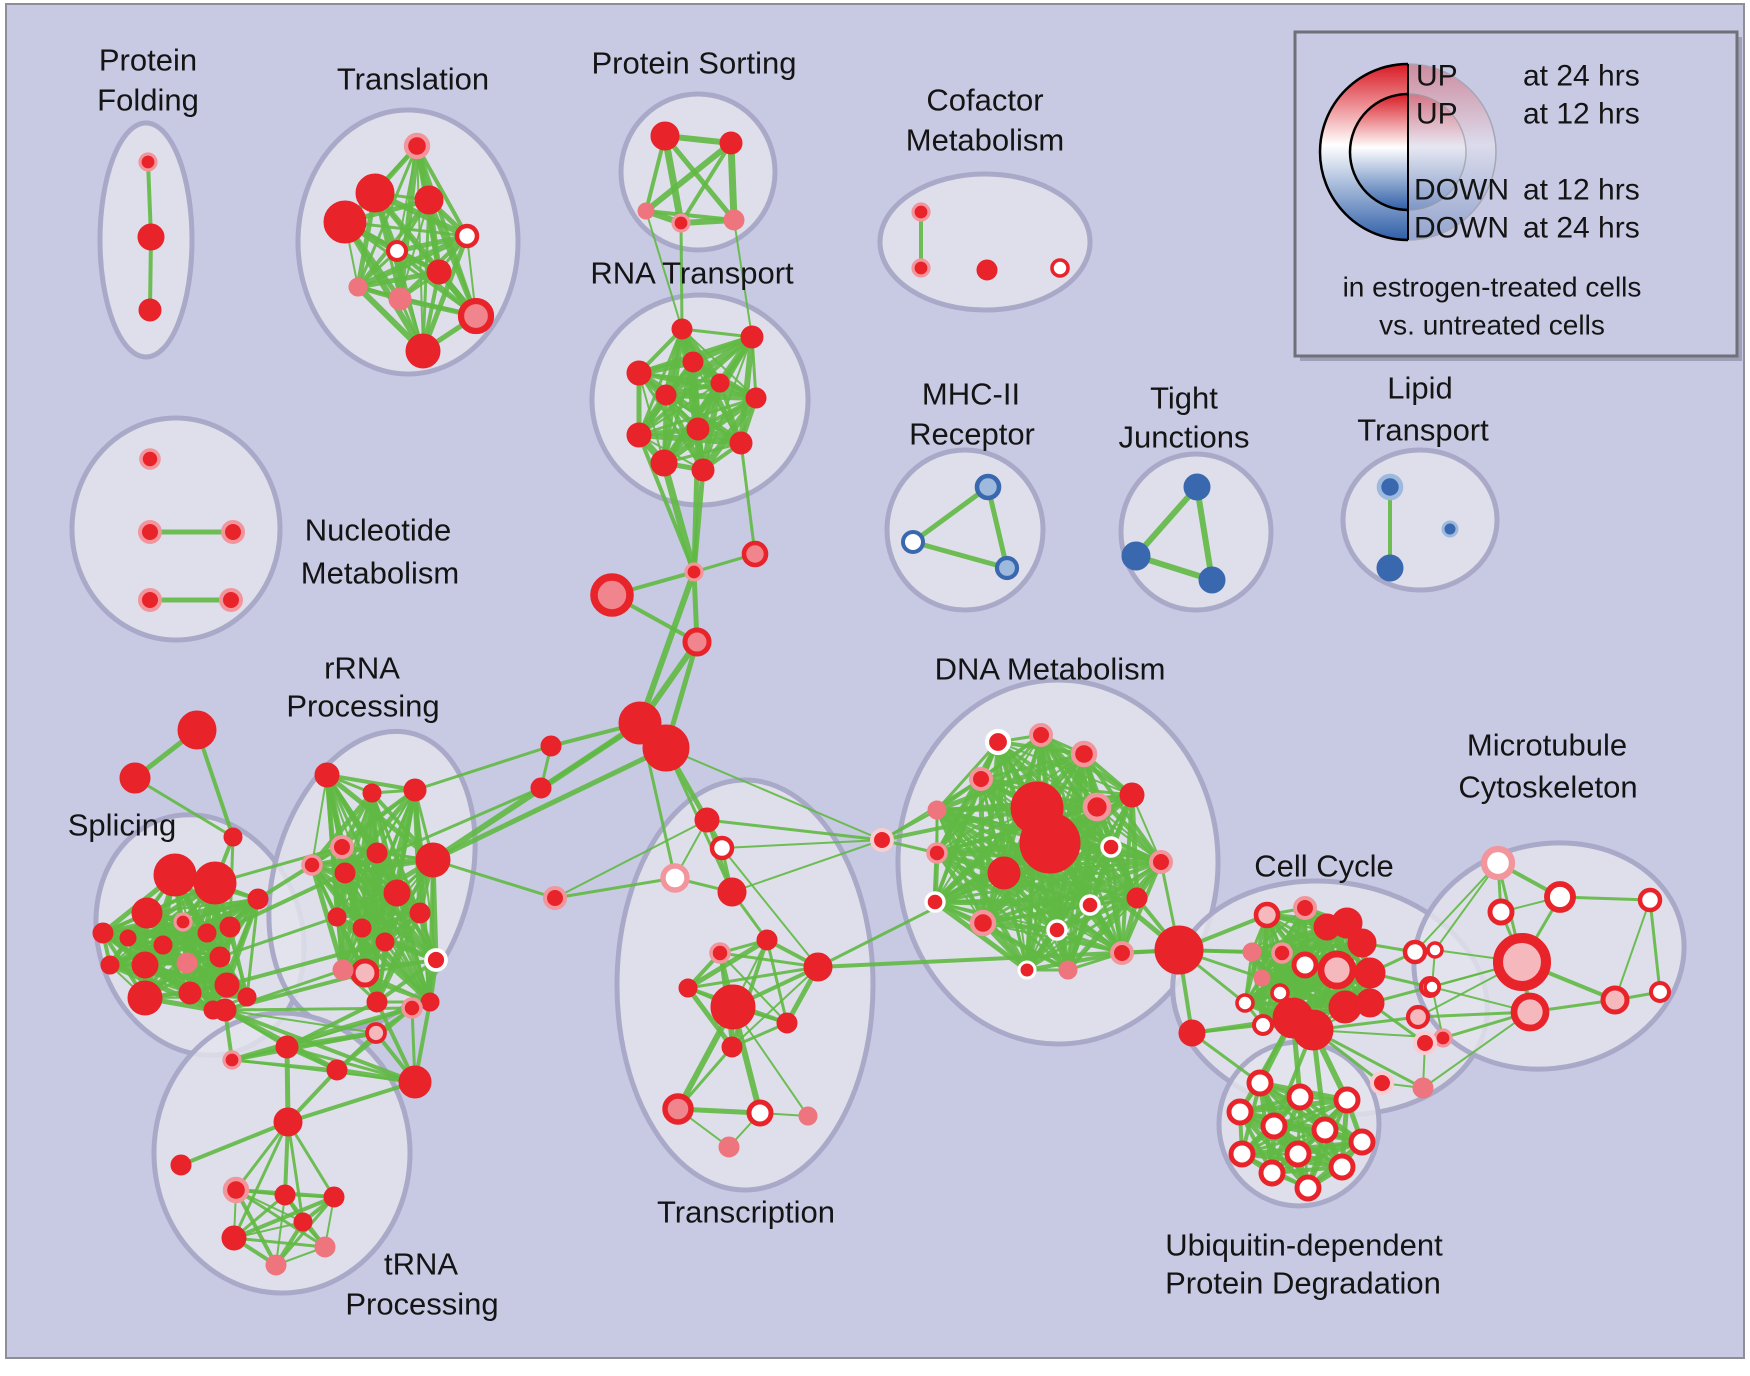 The width and height of the screenshot is (1750, 1376). What do you see at coordinates (151, 237) in the screenshot?
I see `node-PF2` at bounding box center [151, 237].